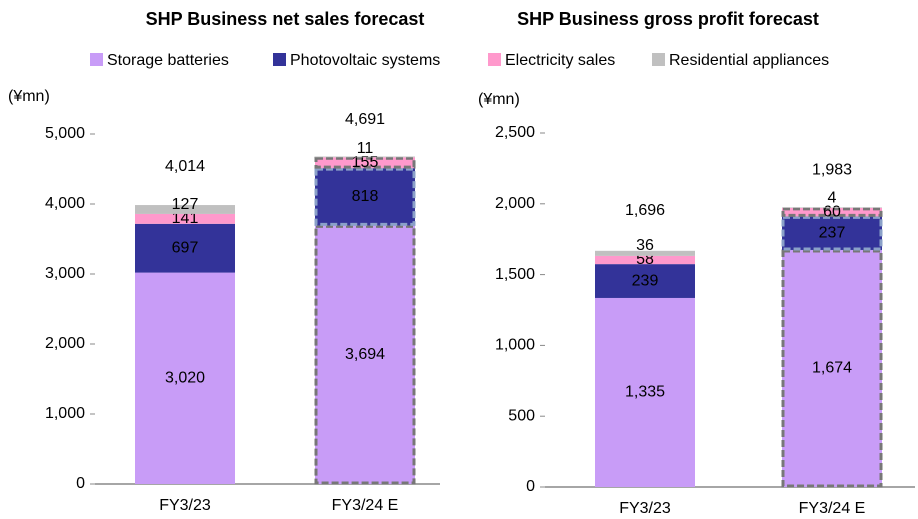  Describe the element at coordinates (168, 60) in the screenshot. I see `legend-label: Storage batteries` at that location.